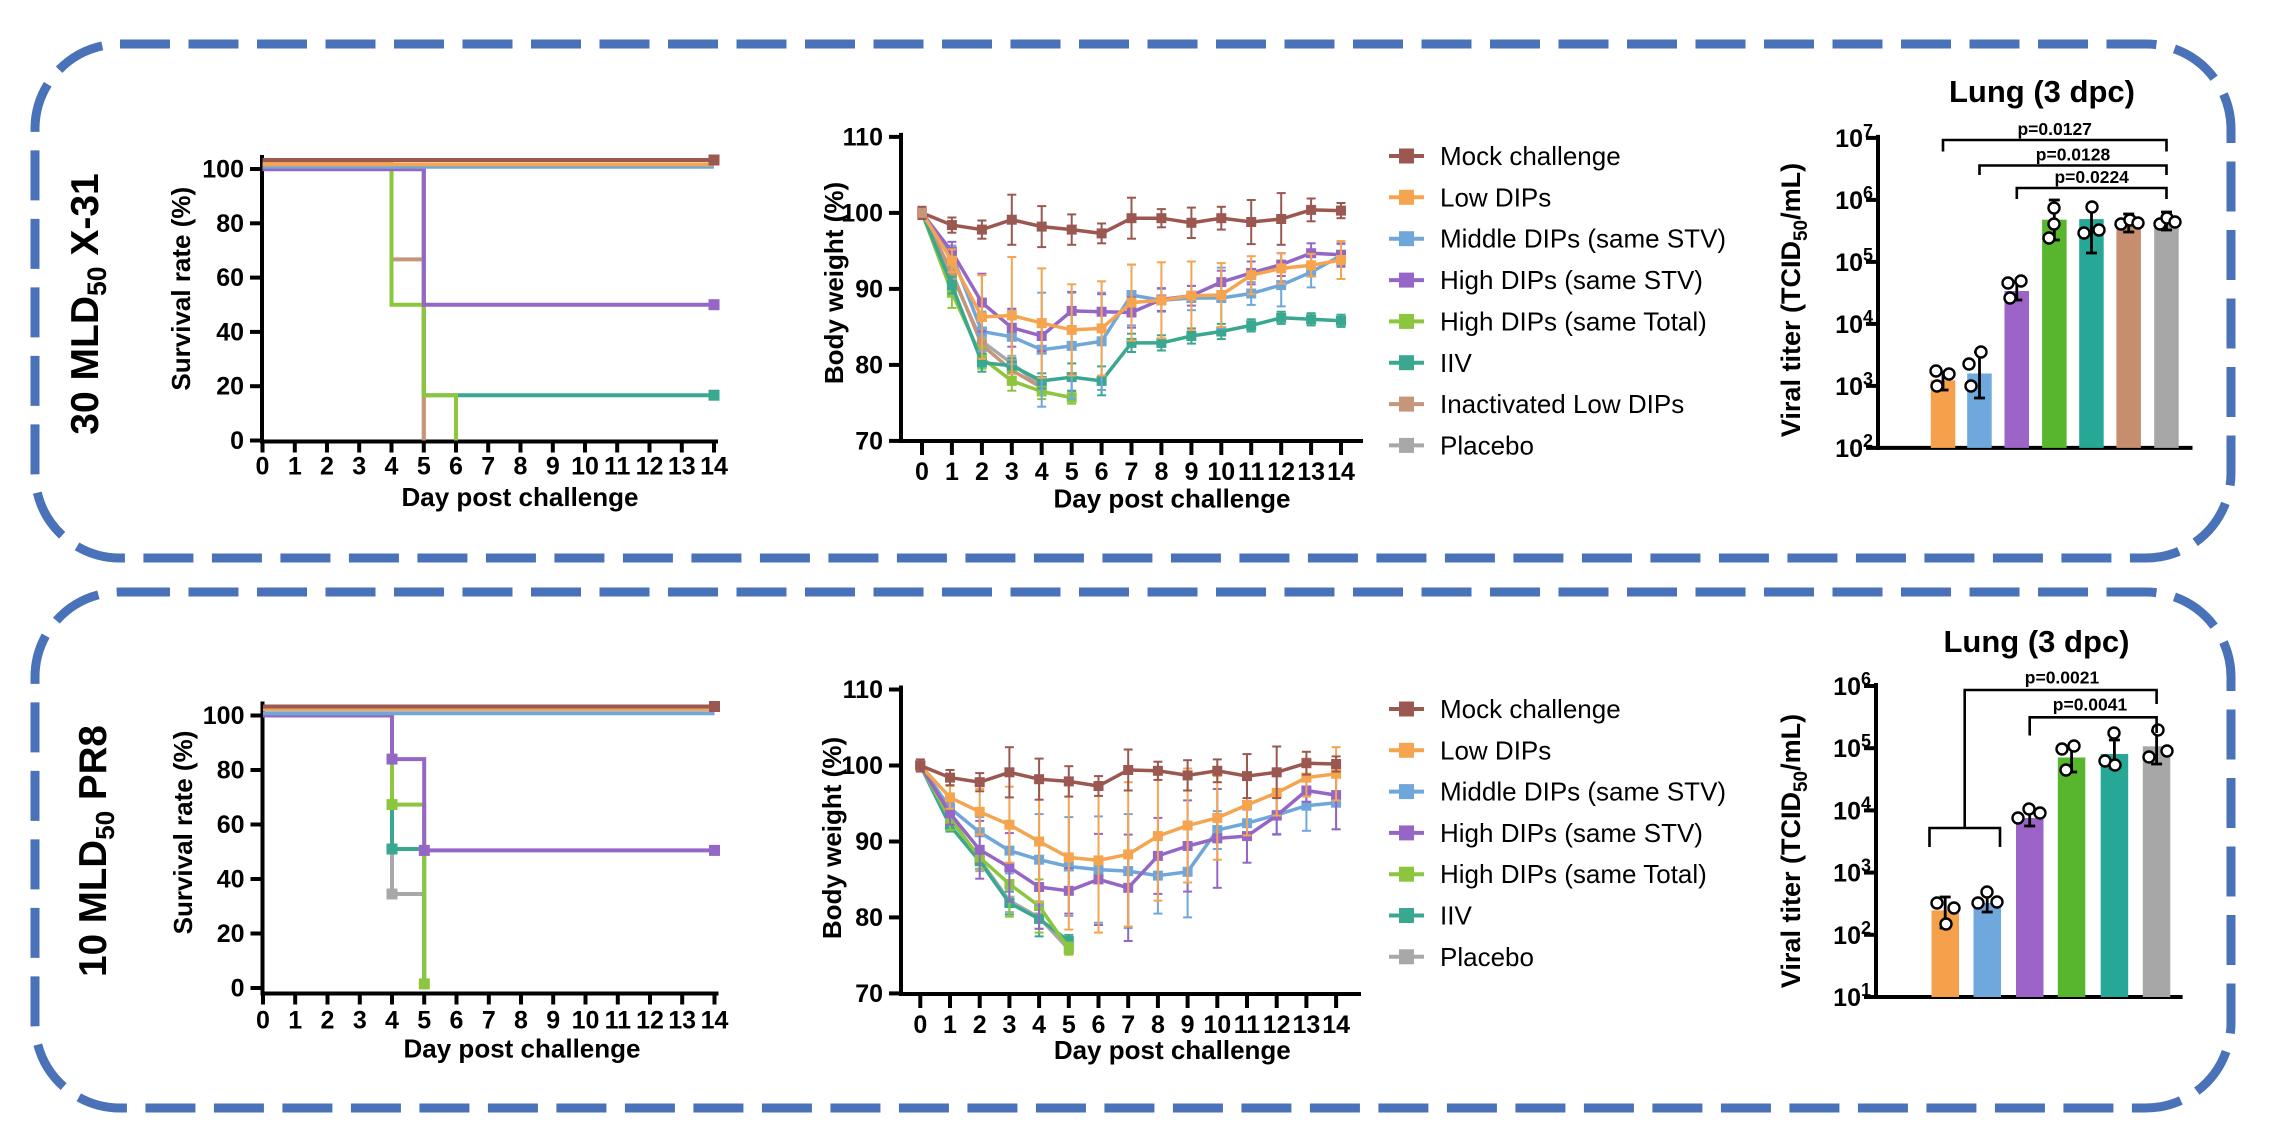 Image resolution: width=2270 pixels, height=1146 pixels. Describe the element at coordinates (2054, 129) in the screenshot. I see `svg-text: p=0.0127` at that location.